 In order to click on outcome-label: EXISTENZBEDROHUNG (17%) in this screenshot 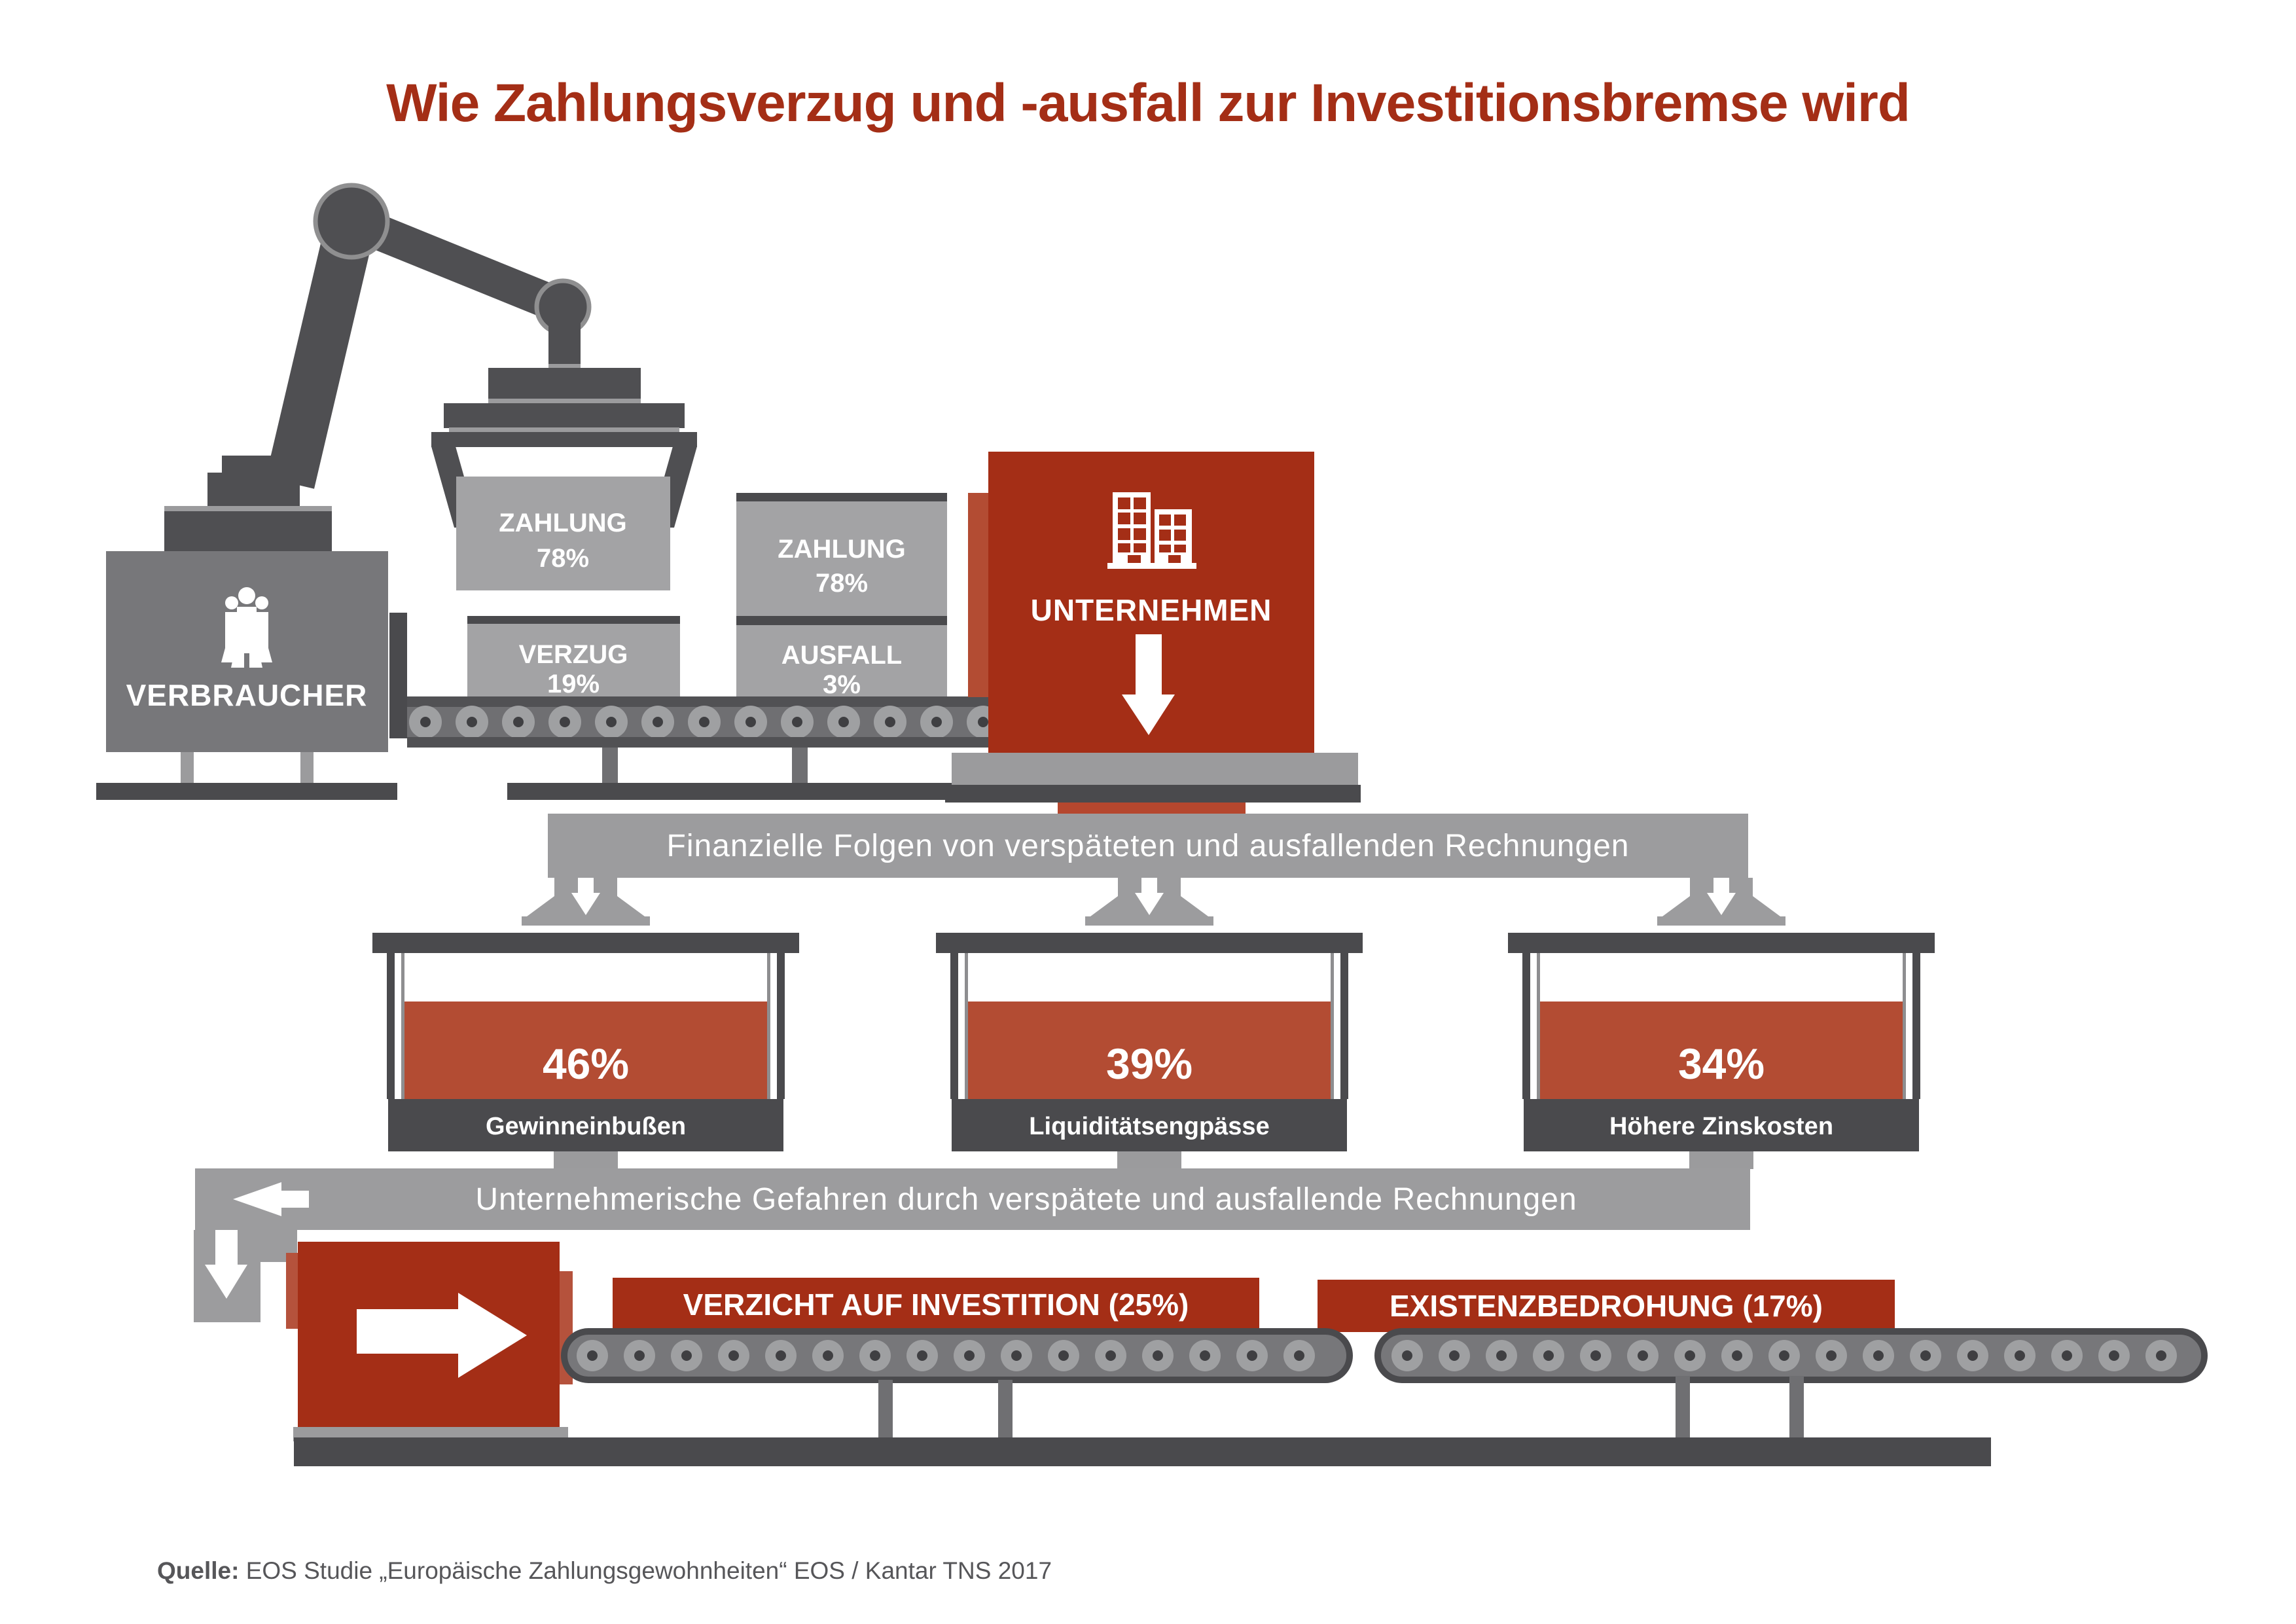, I will do `click(1607, 1306)`.